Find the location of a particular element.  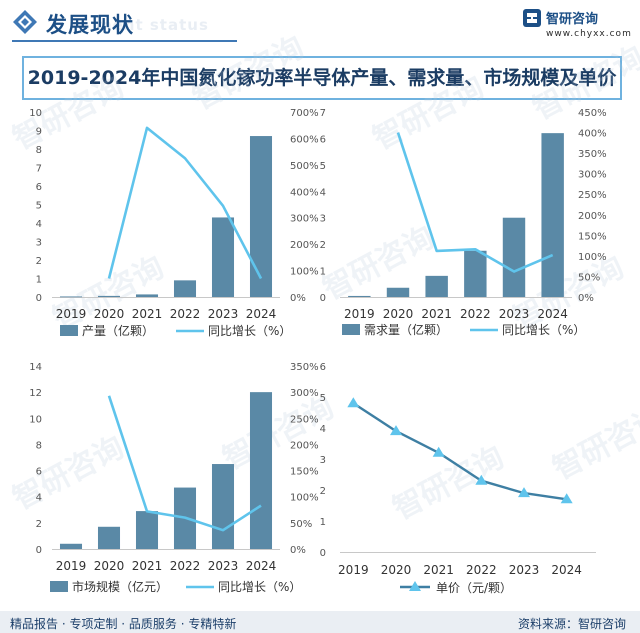

y-right-tick-label: 150% is located at coordinates (304, 472).